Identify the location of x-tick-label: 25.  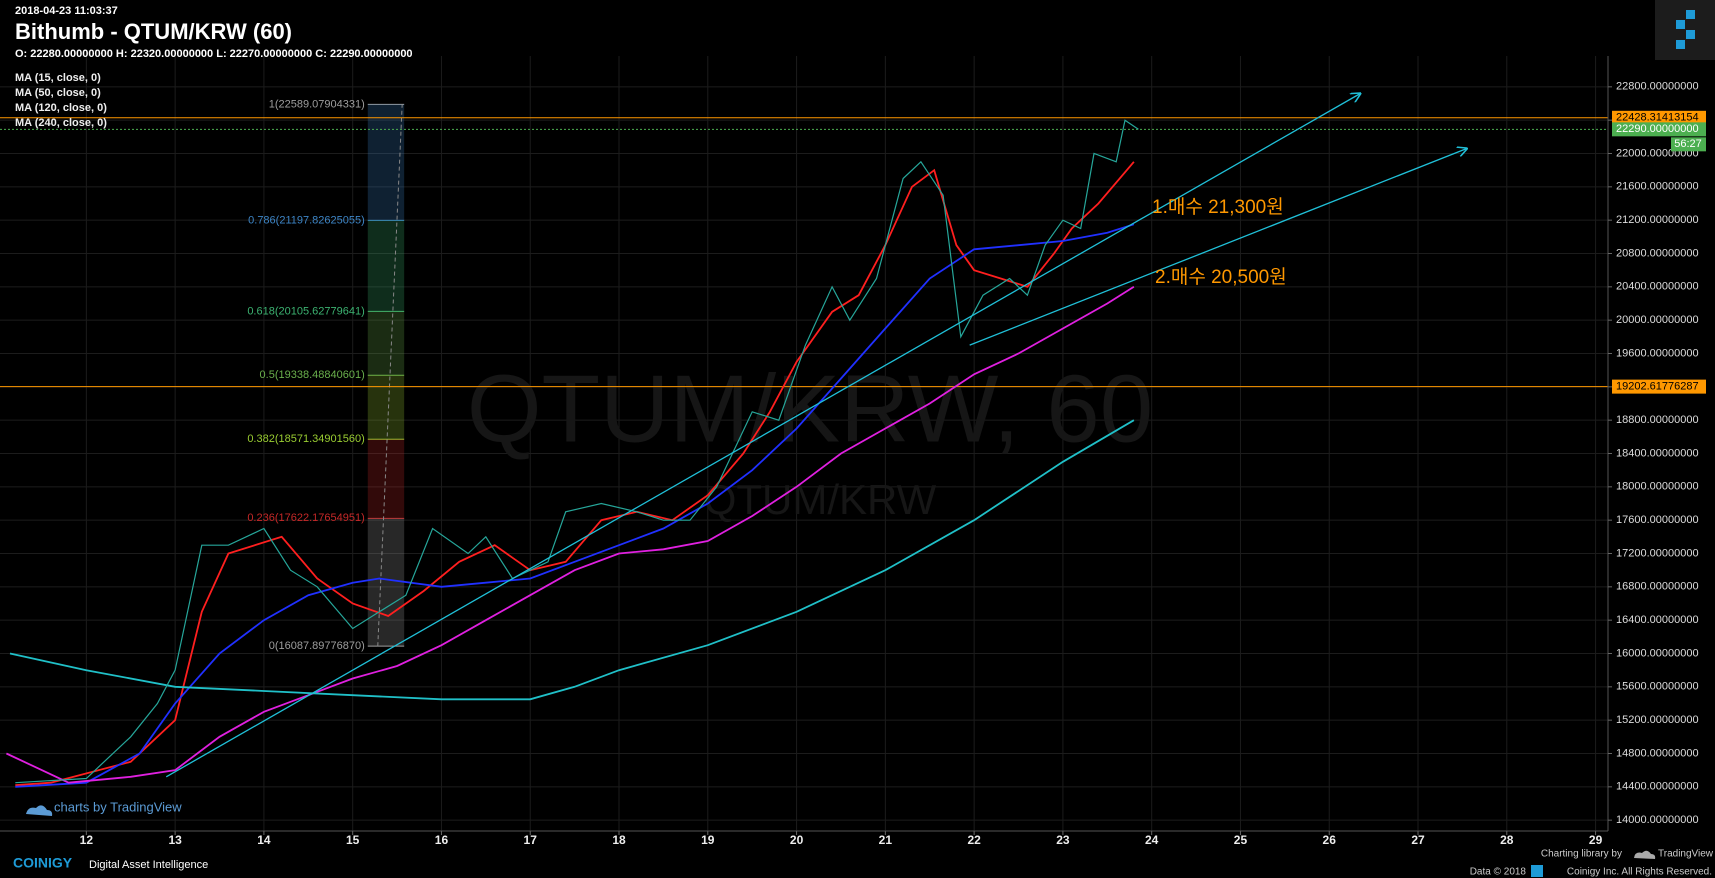
(1241, 840).